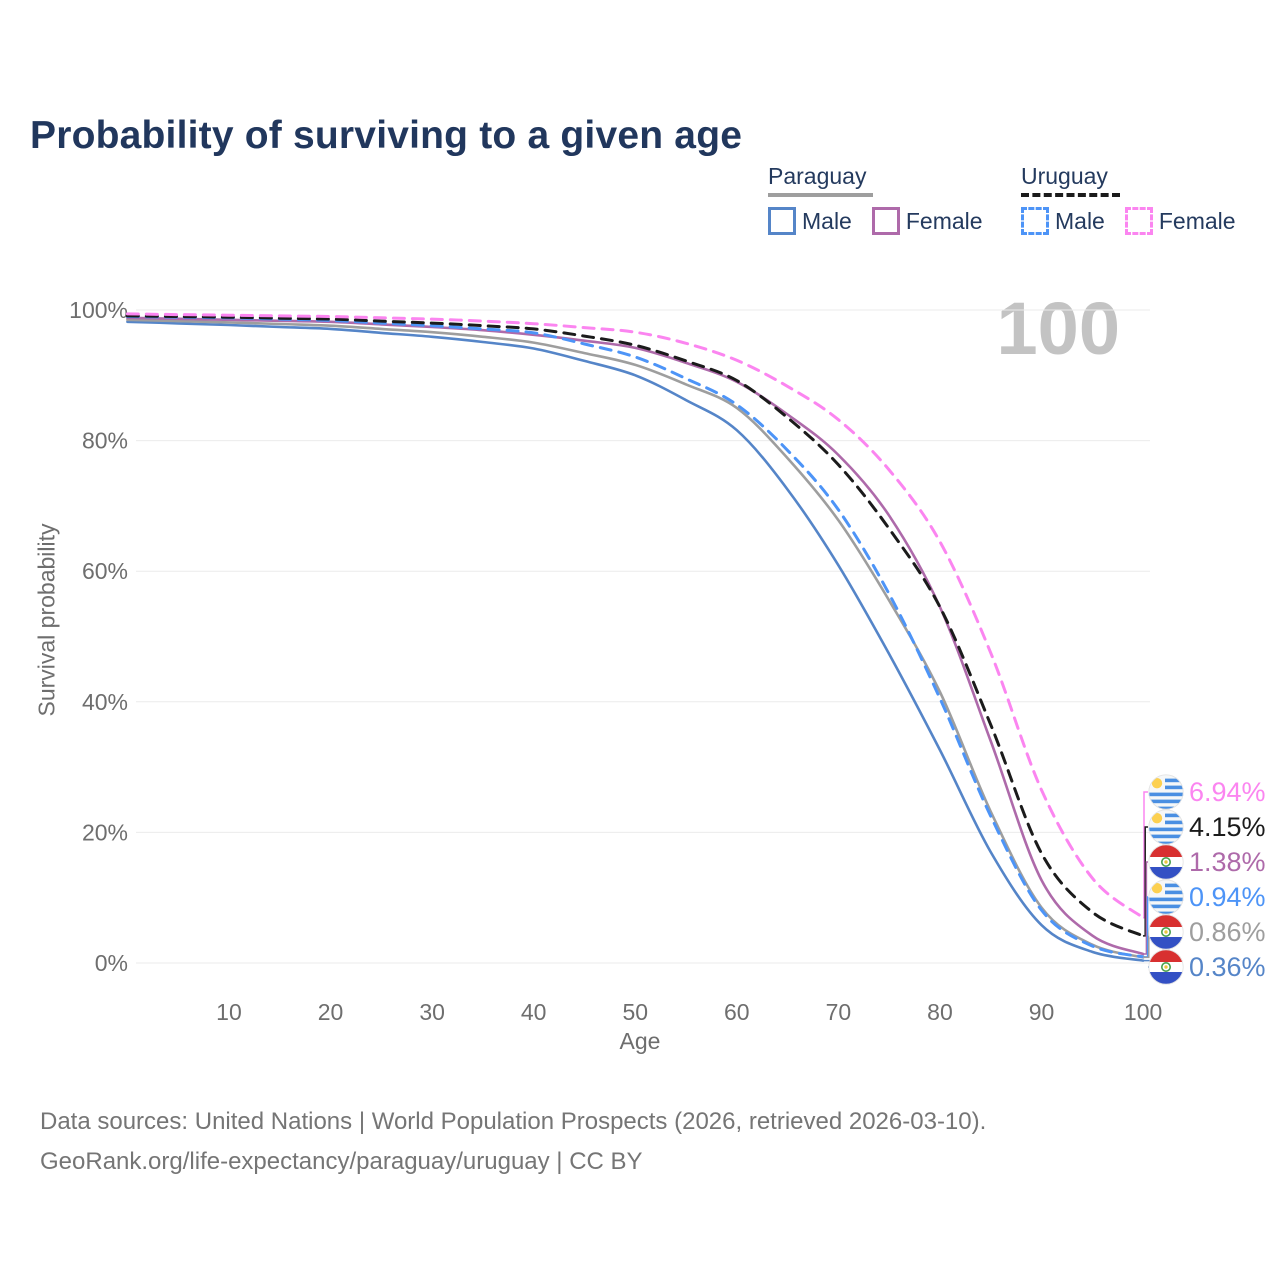 The width and height of the screenshot is (1280, 1280). What do you see at coordinates (98, 310) in the screenshot?
I see `y-tick-label: 100%` at bounding box center [98, 310].